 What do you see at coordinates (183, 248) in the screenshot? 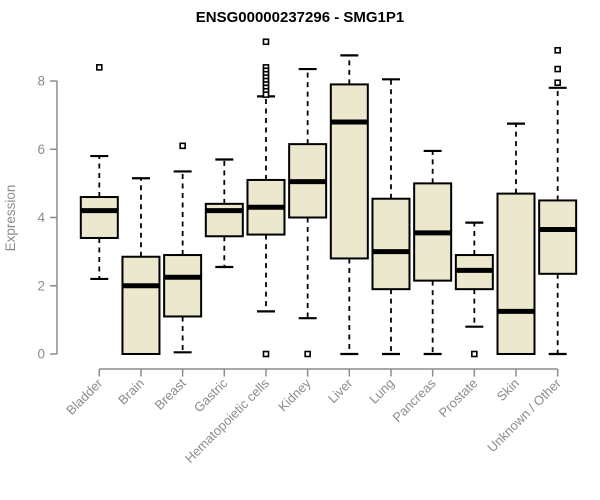
I see `box-group-breast` at bounding box center [183, 248].